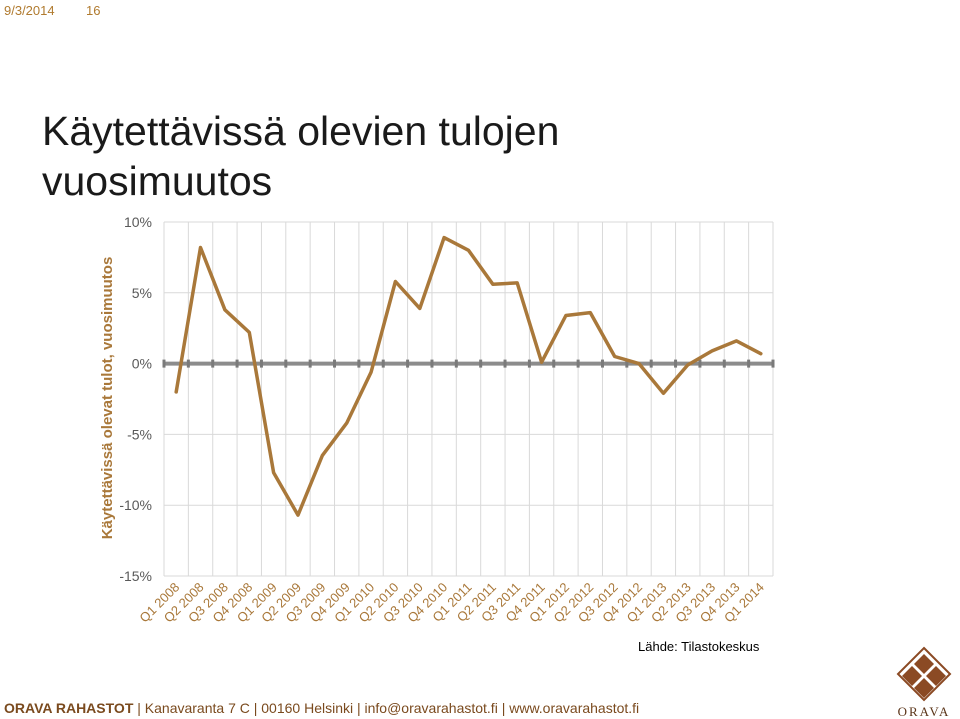 This screenshot has width=960, height=719. What do you see at coordinates (69, 708) in the screenshot?
I see `footer-brand: ORAVA RAHASTOT` at bounding box center [69, 708].